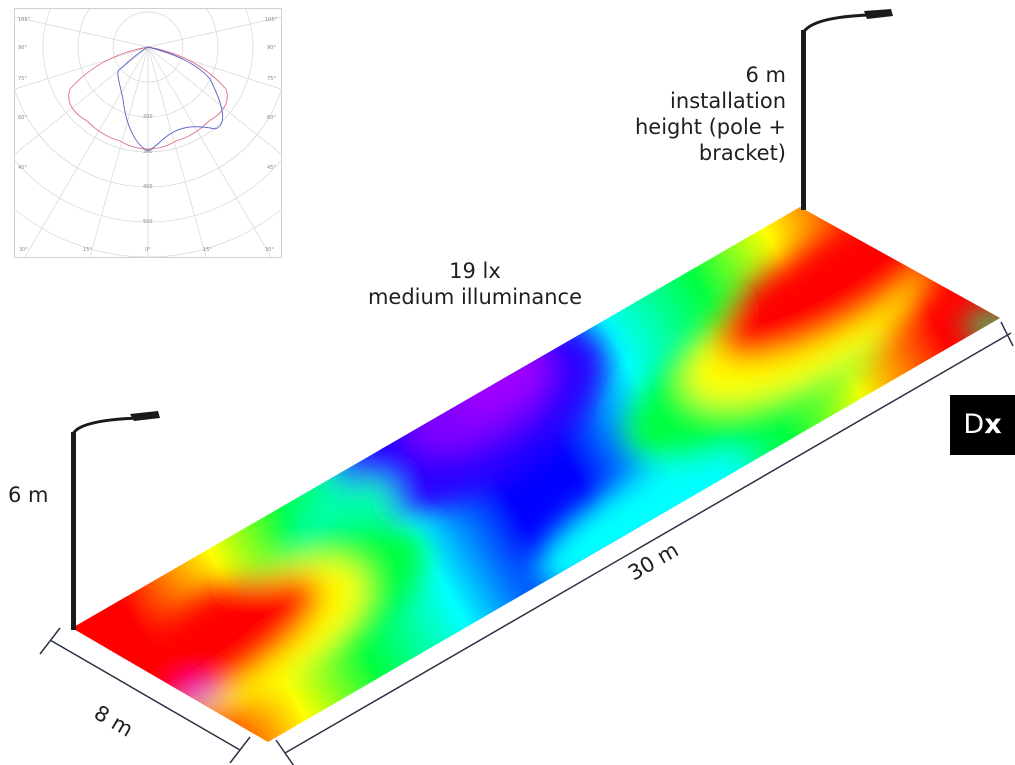  What do you see at coordinates (148, 152) in the screenshot?
I see `svg-text: 300` at bounding box center [148, 152].